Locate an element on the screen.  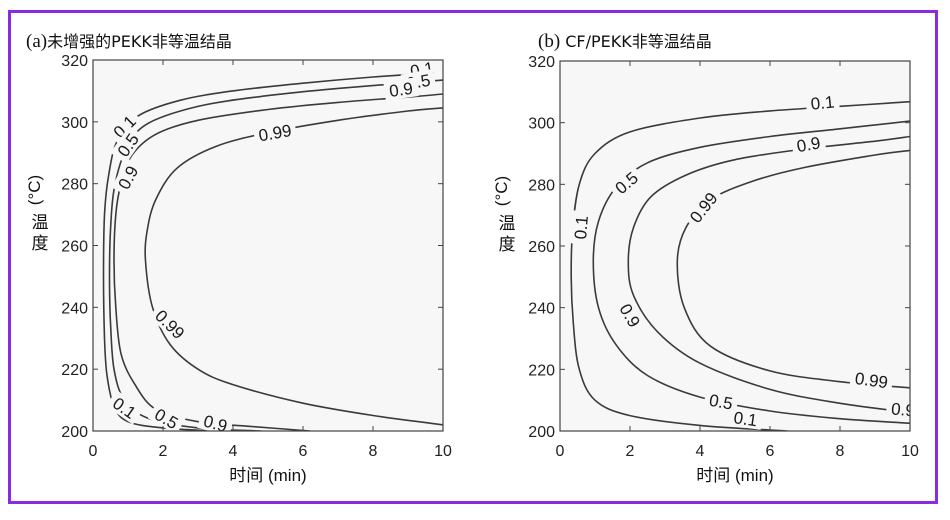
panel-b-contour-label-text: 0.5 is located at coordinates (721, 402).